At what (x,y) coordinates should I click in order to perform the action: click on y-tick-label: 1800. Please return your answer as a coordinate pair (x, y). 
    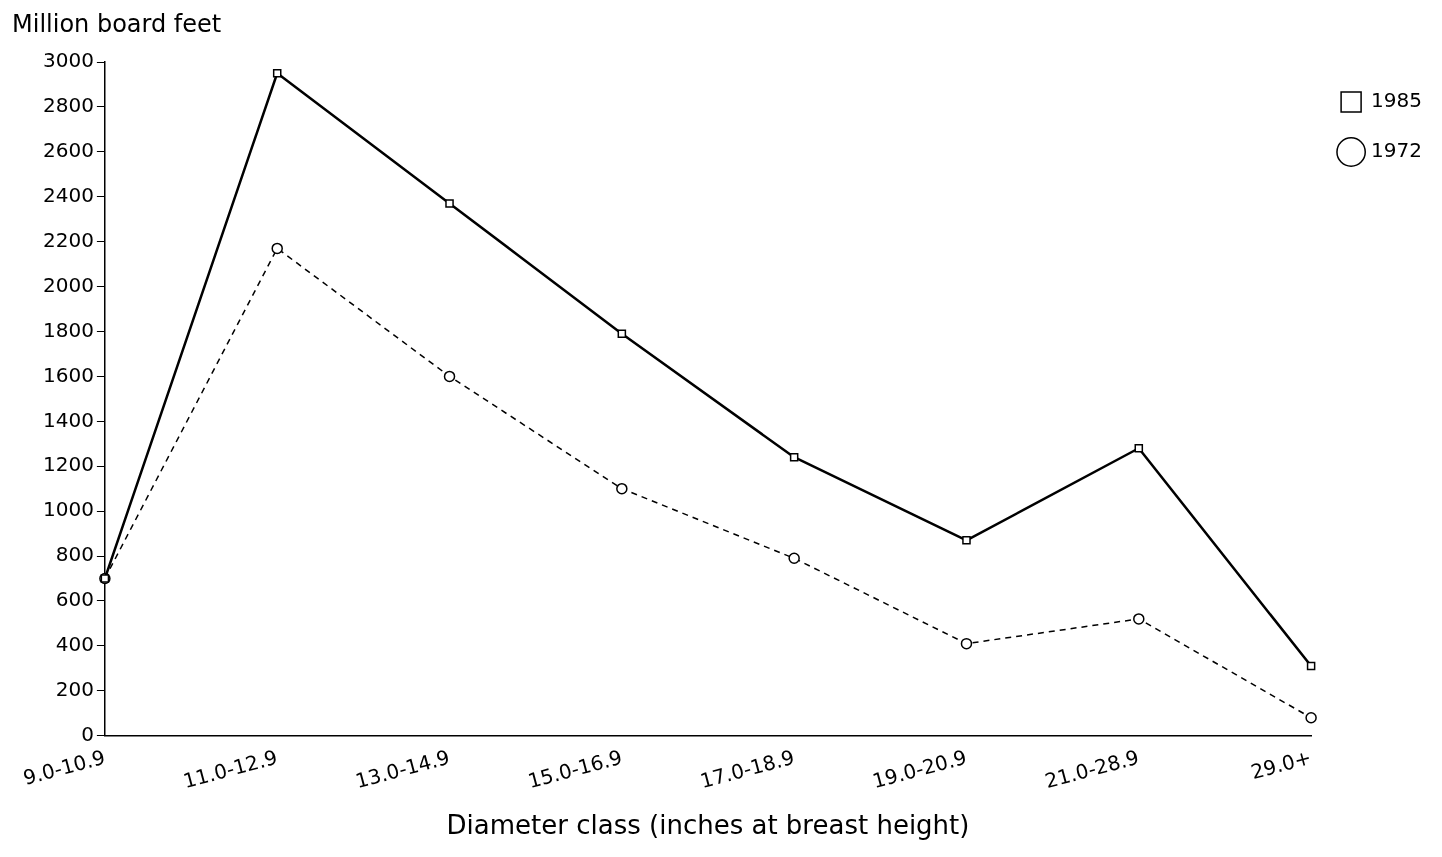
    Looking at the image, I should click on (68, 329).